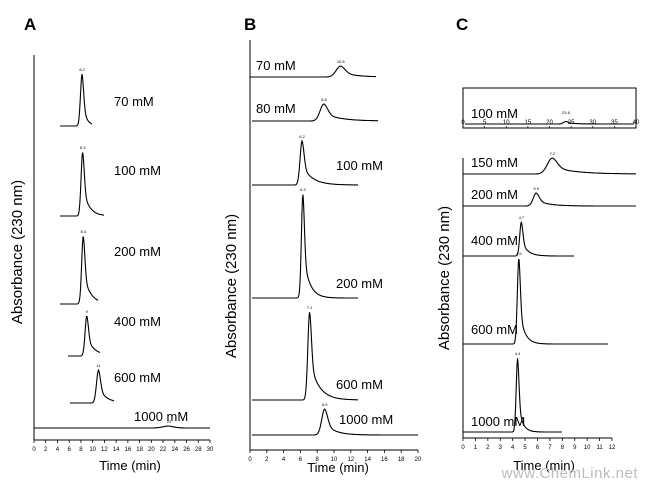 The width and height of the screenshot is (650, 488). Describe the element at coordinates (366, 419) in the screenshot. I see `concentration-label: 1000 mM` at that location.